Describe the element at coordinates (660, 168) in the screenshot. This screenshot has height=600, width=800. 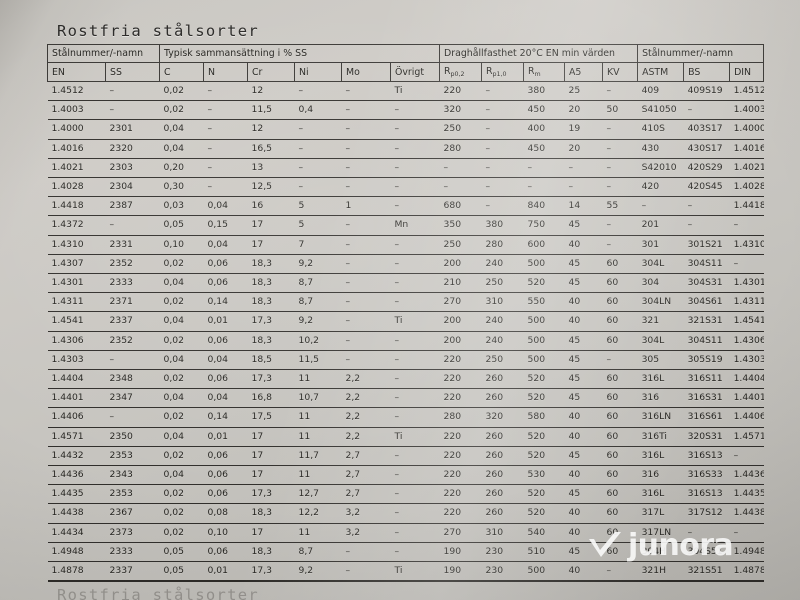
I see `cell-ASTM: S42010` at that location.